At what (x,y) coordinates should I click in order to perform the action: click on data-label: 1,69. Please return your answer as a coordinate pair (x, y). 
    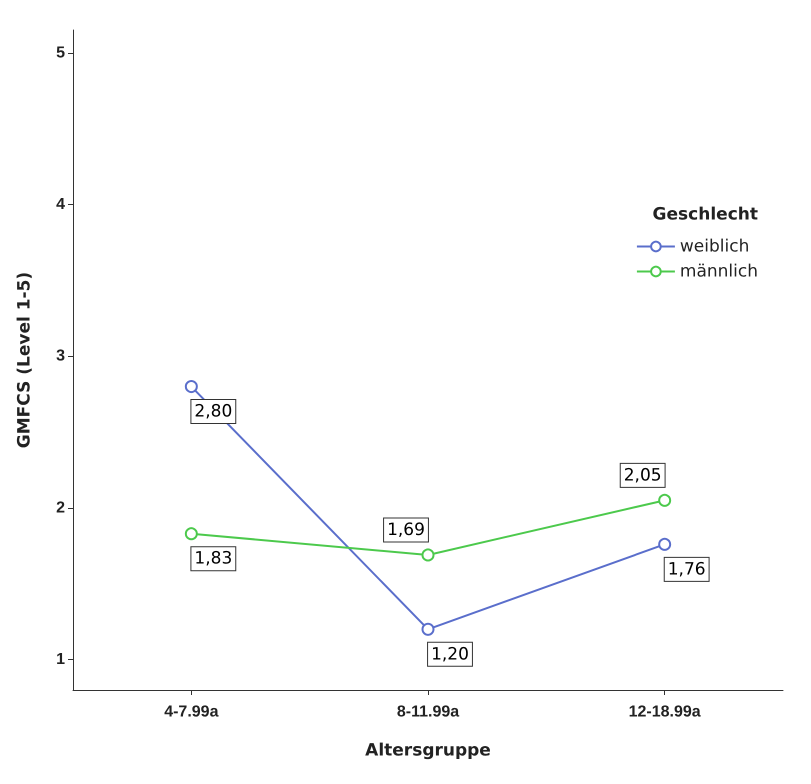
    Looking at the image, I should click on (406, 530).